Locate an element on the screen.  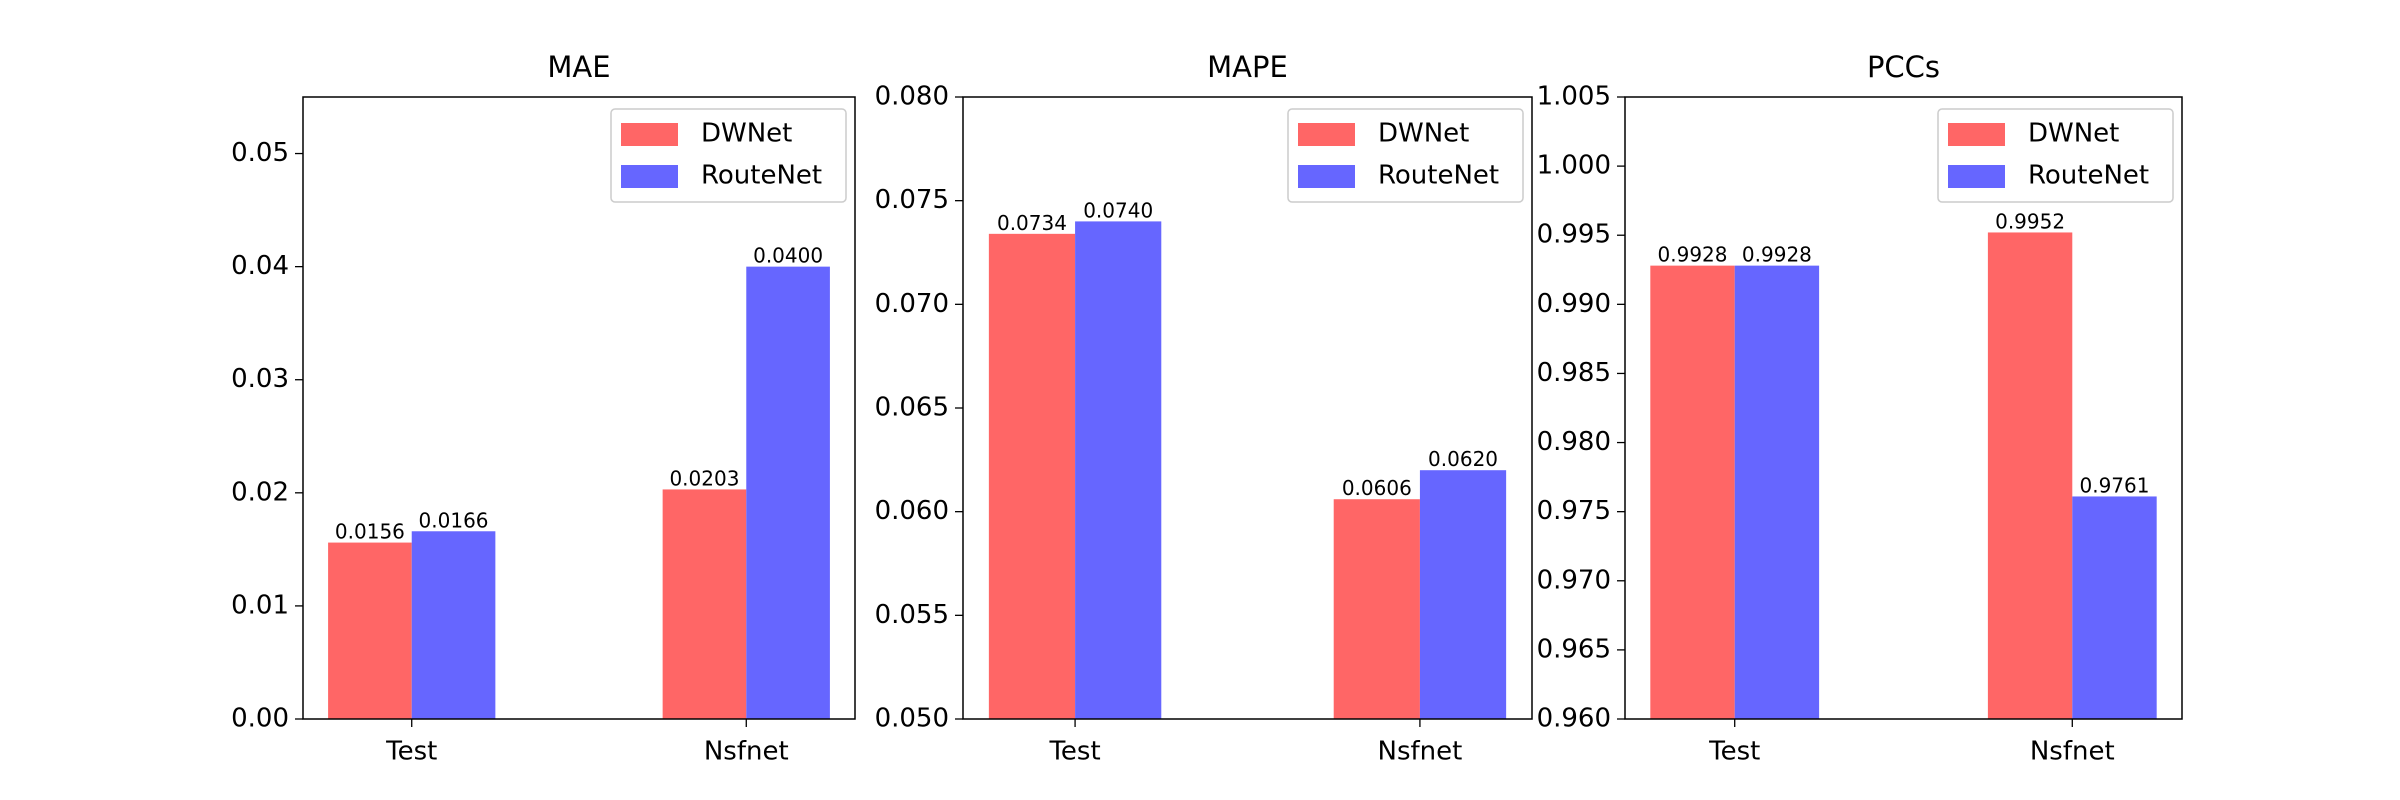
value-label: 0.0606 is located at coordinates (1377, 488).